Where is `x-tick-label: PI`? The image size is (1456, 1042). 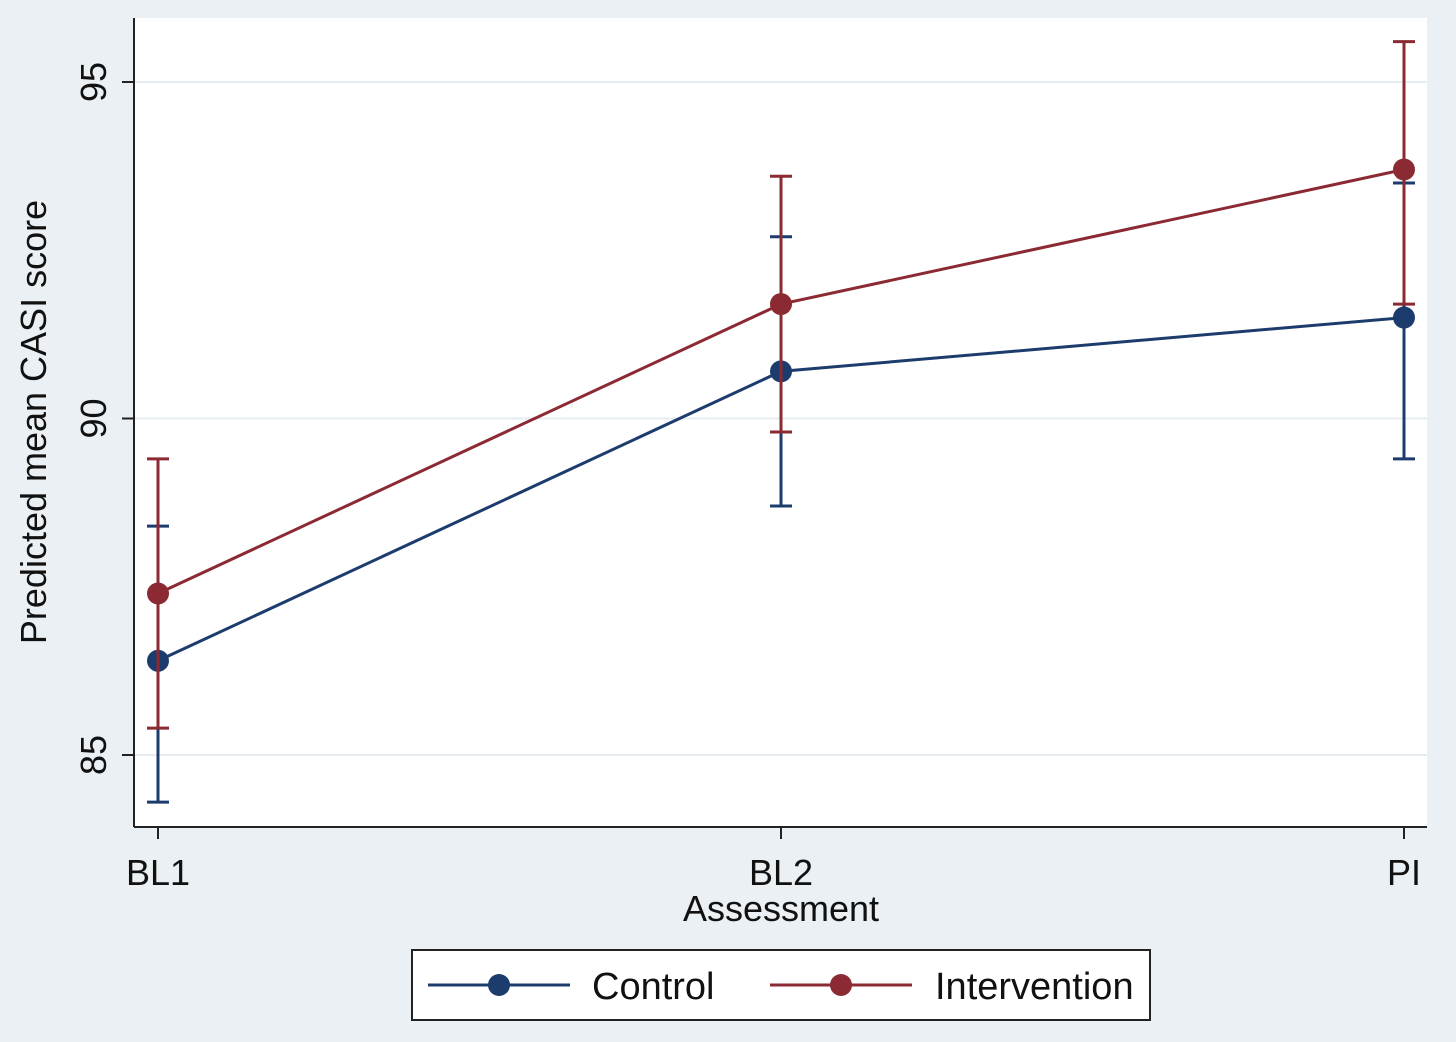 x-tick-label: PI is located at coordinates (1404, 872).